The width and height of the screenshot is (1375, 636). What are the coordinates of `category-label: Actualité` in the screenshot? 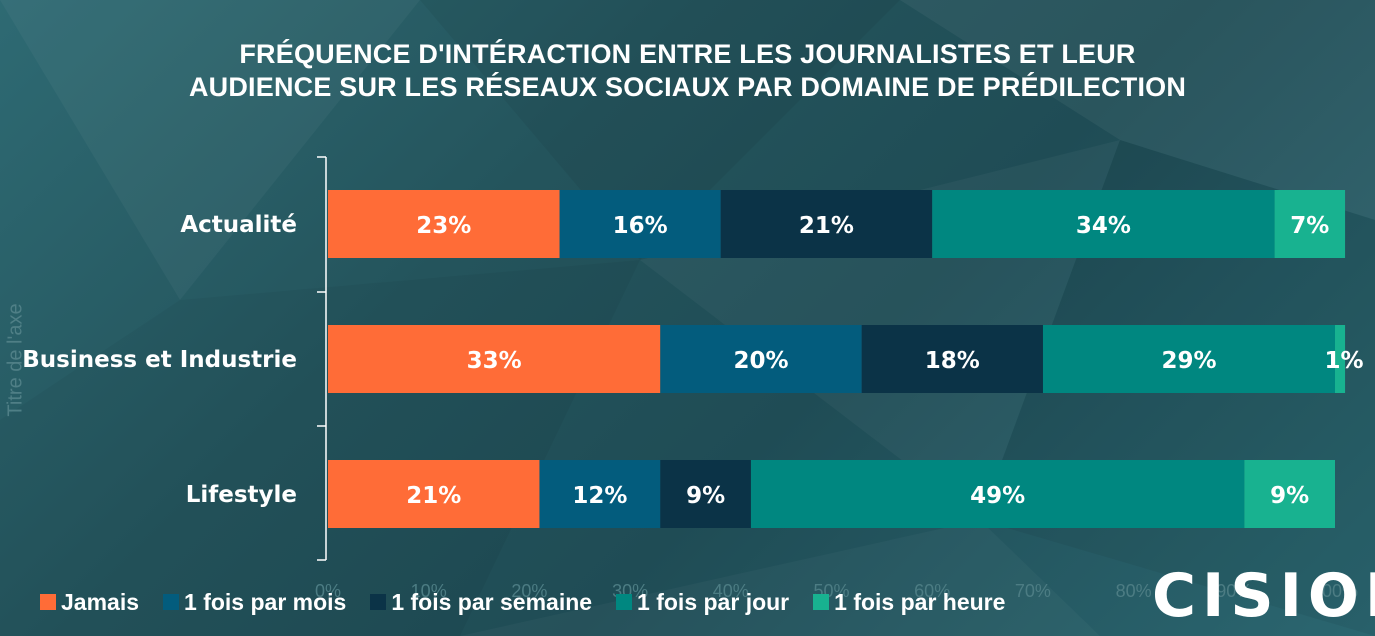 It's located at (238, 225).